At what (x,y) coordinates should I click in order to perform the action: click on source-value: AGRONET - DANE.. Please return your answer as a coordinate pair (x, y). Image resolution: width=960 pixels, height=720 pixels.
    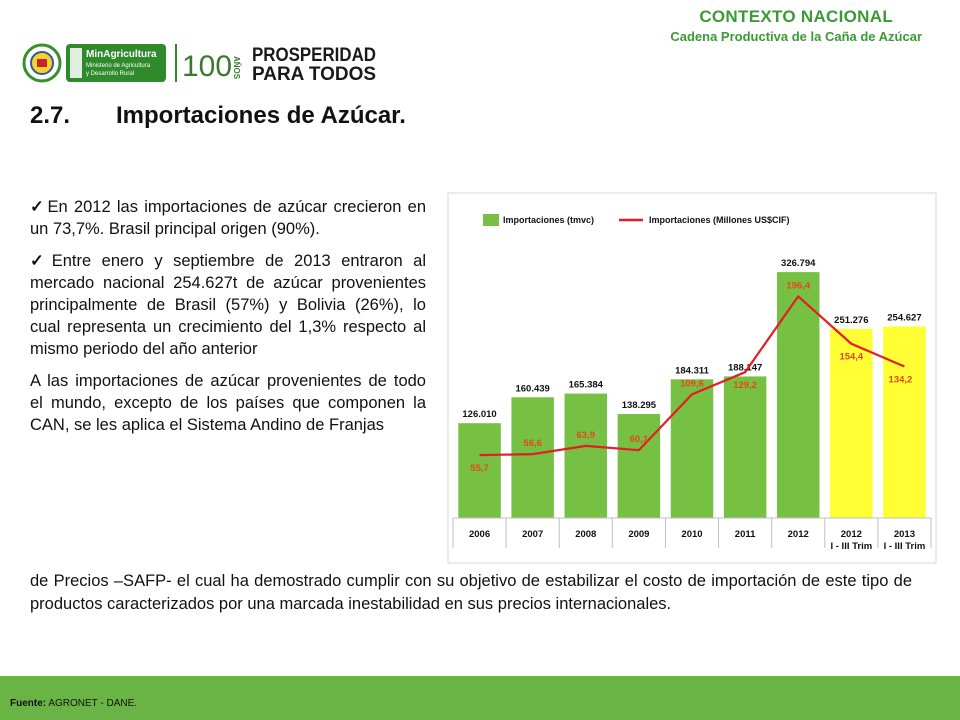
    Looking at the image, I should click on (93, 703).